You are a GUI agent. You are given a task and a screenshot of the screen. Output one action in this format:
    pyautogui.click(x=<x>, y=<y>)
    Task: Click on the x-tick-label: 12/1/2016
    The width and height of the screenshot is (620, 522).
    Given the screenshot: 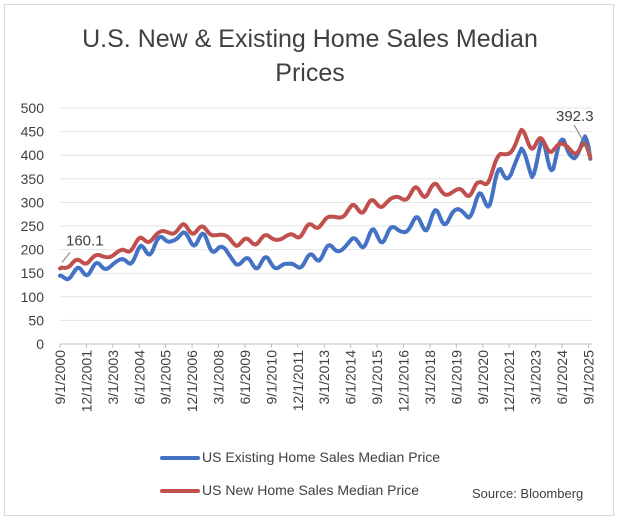 What is the action you would take?
    pyautogui.click(x=404, y=381)
    